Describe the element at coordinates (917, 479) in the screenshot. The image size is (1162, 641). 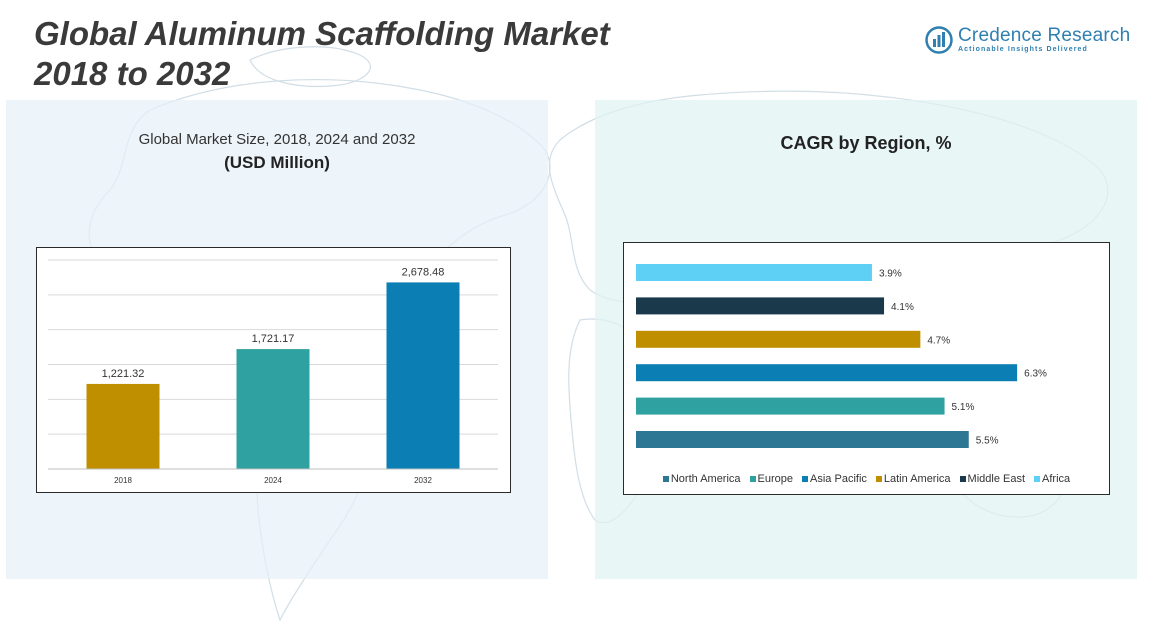
I see `legend-label: Latin America` at that location.